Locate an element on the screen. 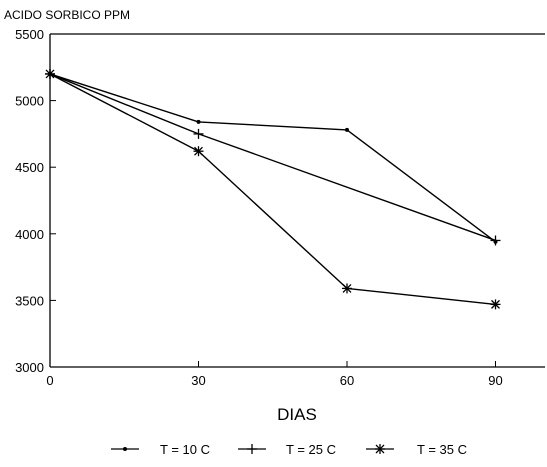  x-tick-label-2: 60 is located at coordinates (347, 380).